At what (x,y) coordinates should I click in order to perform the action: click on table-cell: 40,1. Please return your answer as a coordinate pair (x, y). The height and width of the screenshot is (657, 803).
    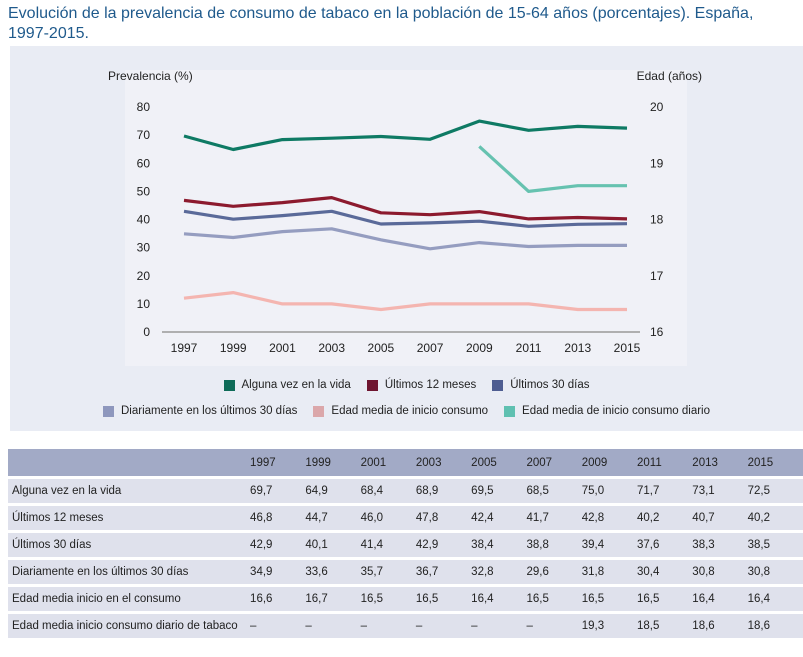
    Looking at the image, I should click on (333, 545).